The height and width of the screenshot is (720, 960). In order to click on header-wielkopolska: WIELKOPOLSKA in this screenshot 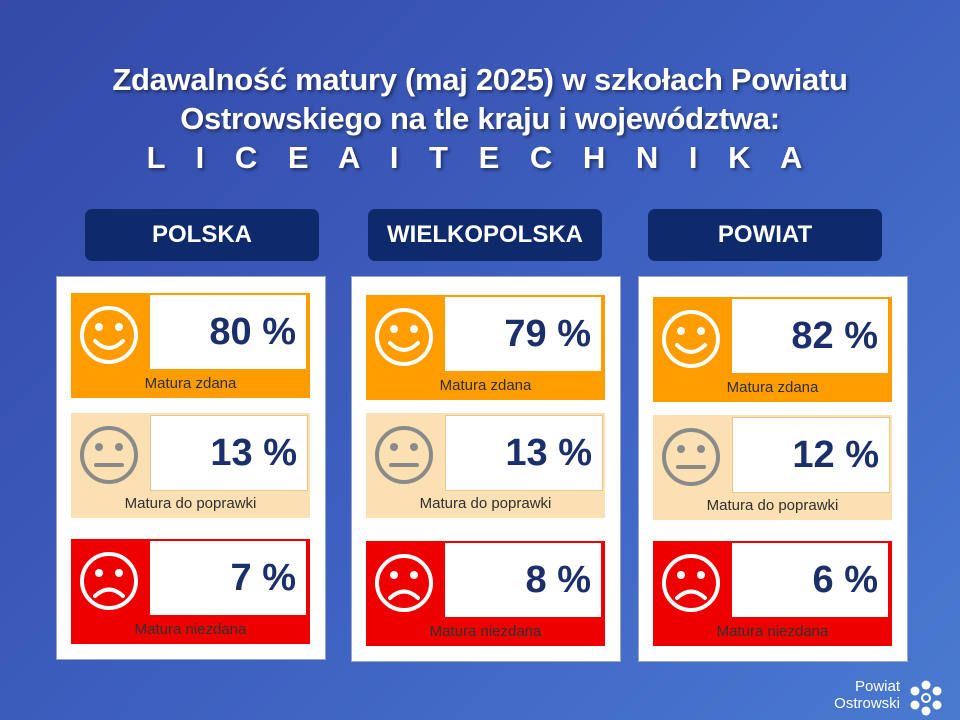, I will do `click(485, 235)`.